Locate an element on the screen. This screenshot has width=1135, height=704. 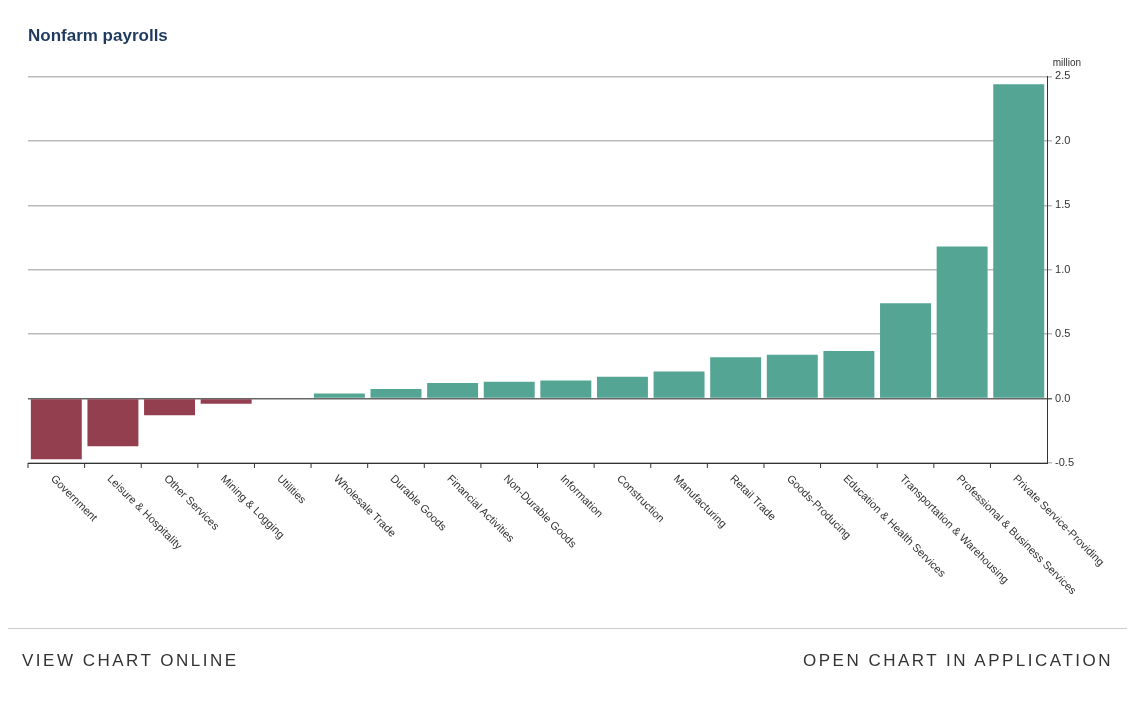
y-tick-label: 1.0 is located at coordinates (1063, 268).